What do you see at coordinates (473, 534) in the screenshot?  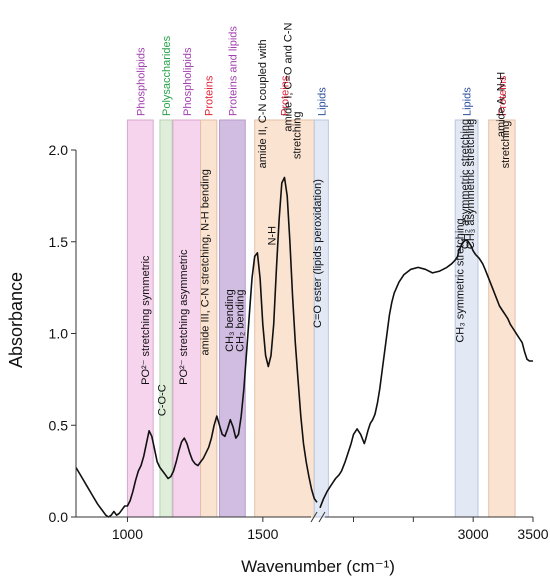 I see `x-tick-label-3000: 3000` at bounding box center [473, 534].